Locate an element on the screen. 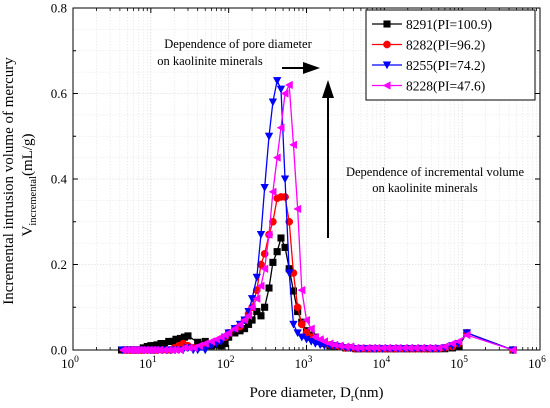 The height and width of the screenshot is (408, 550). arrow-up-head is located at coordinates (328, 89).